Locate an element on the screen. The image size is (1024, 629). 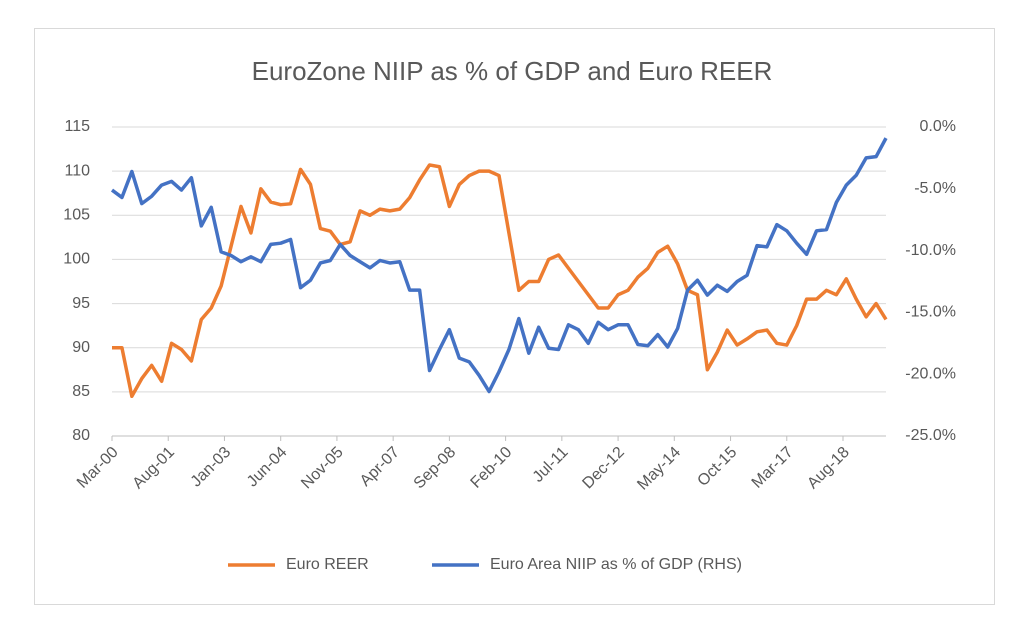
legend-label: Euro Area NIIP as % of GDP (RHS) is located at coordinates (616, 564).